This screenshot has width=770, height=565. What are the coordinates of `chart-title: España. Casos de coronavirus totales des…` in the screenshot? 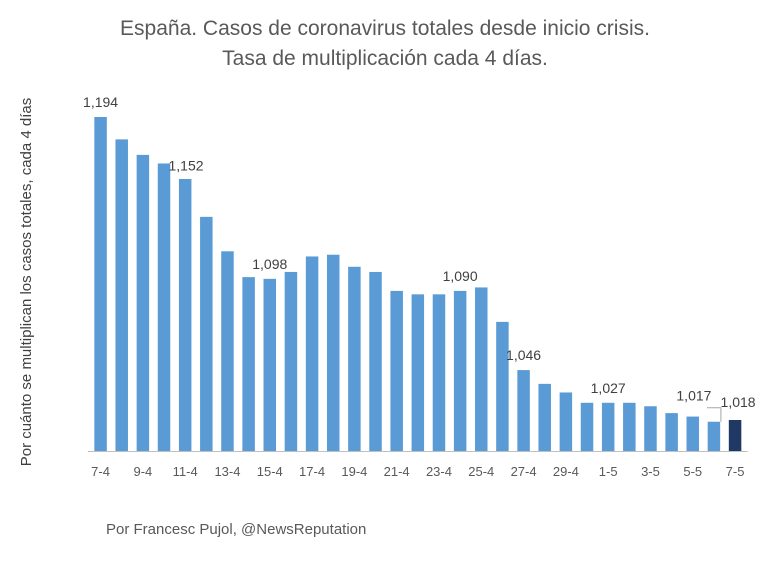 It's located at (385, 44).